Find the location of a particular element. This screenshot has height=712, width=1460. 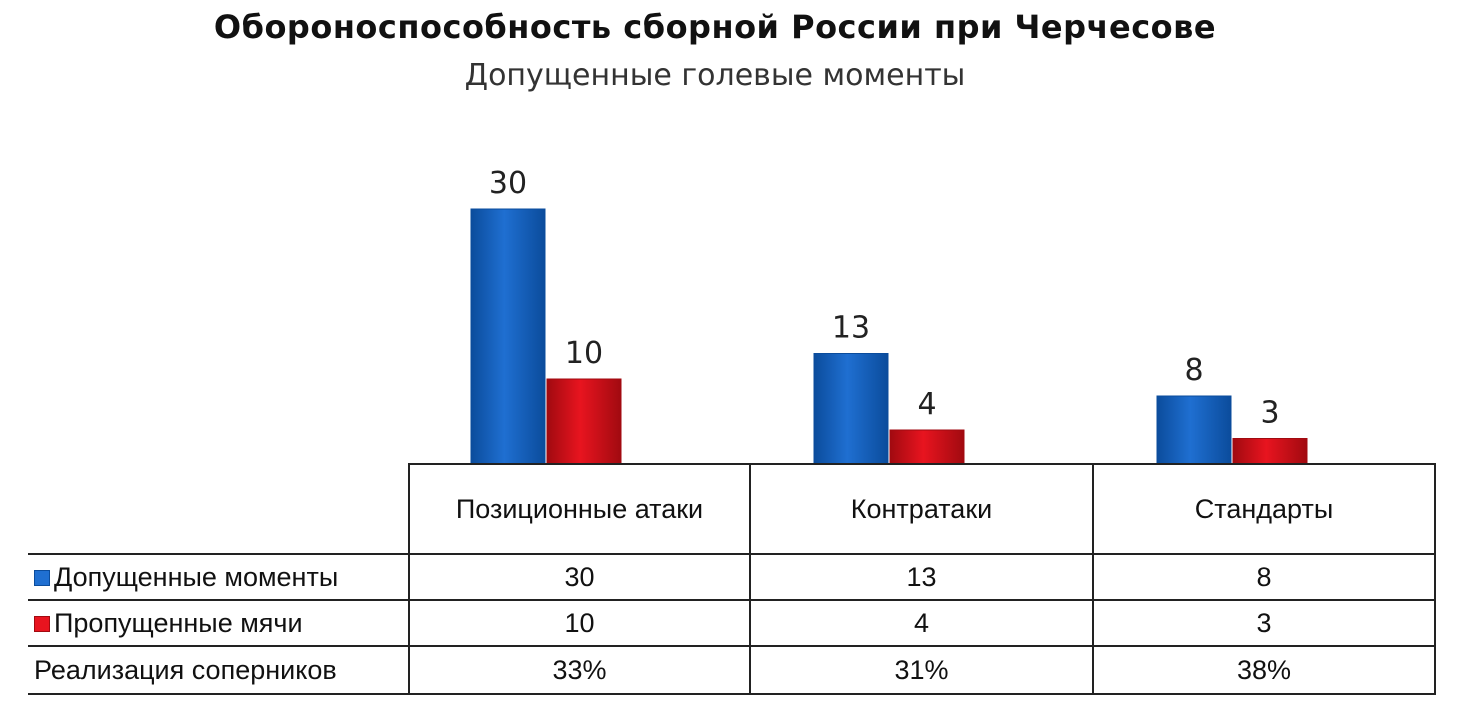

table-cell: 13 is located at coordinates (921, 577).